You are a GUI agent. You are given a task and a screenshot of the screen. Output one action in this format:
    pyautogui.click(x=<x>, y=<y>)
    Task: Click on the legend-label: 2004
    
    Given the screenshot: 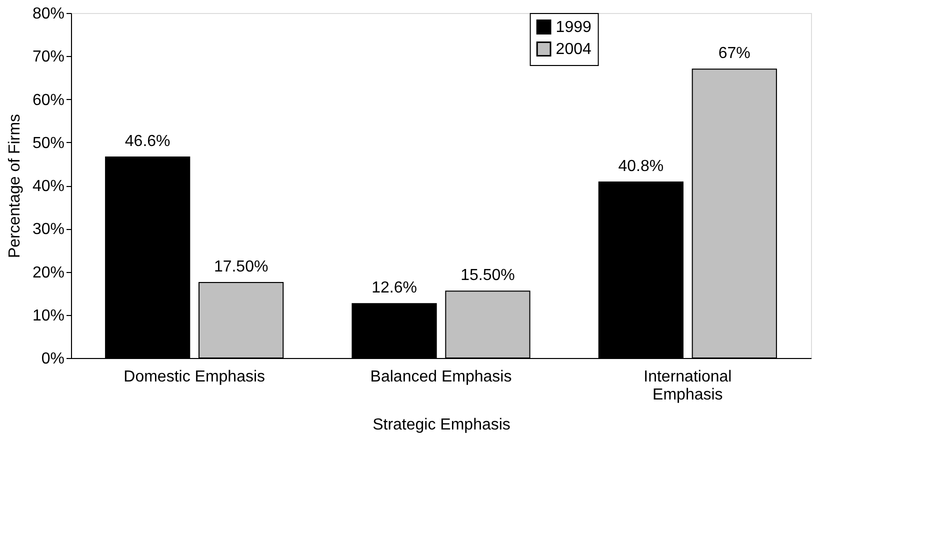 What is the action you would take?
    pyautogui.click(x=574, y=49)
    